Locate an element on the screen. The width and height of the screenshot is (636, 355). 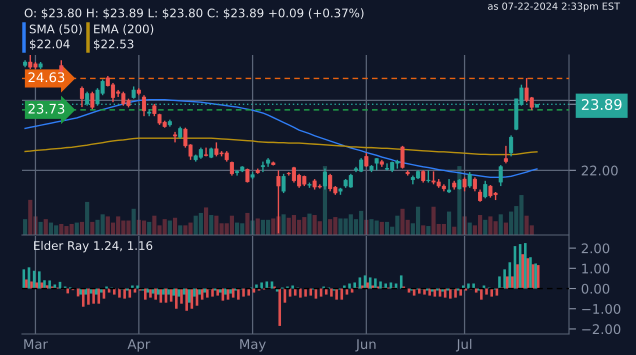
text: O: $23.80 H: $23.89 L: $23.80 C: $23.89 +0.09 (+0.37%) is located at coordinates (194, 13).